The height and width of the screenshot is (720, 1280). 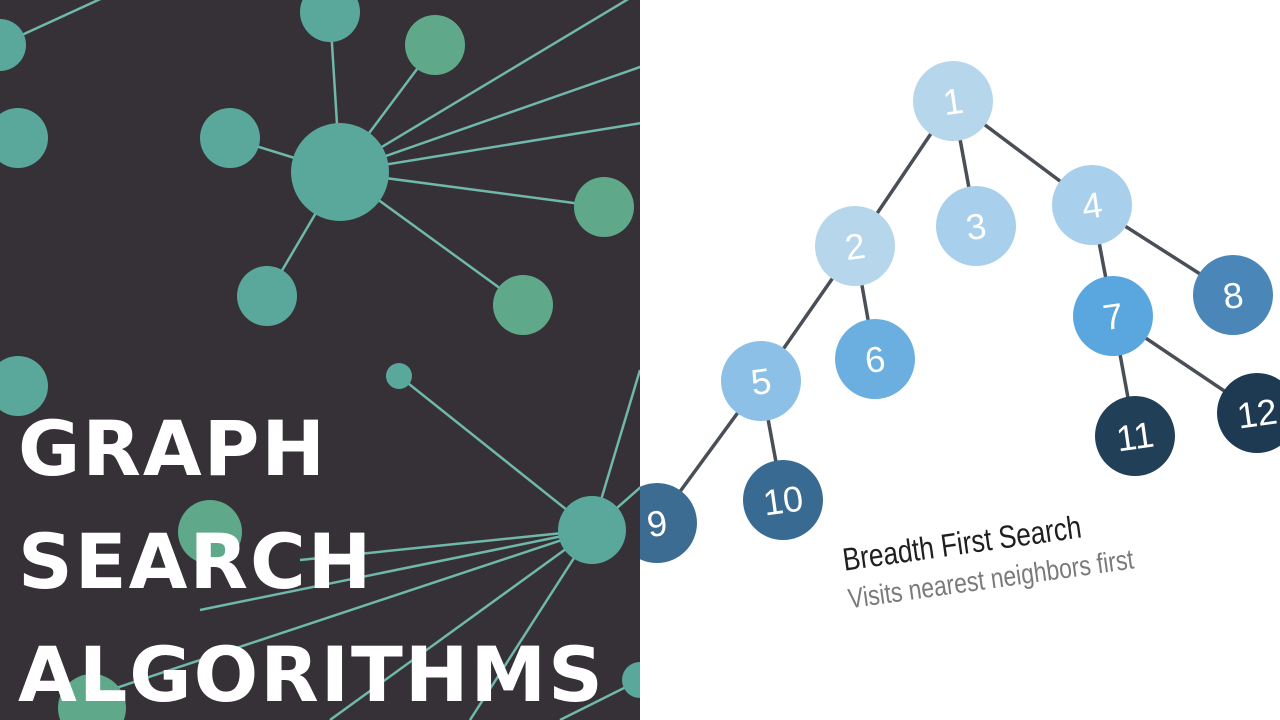 I want to click on tree-node-label: 12, so click(x=1256, y=413).